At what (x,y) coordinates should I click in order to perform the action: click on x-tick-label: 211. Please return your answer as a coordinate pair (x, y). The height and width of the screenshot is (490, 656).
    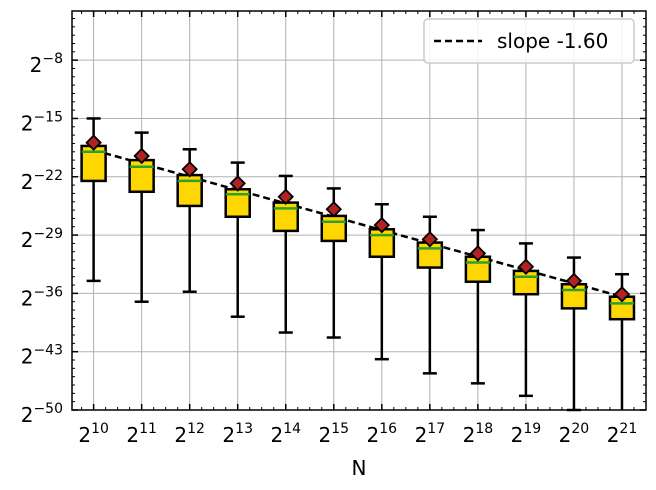
    Looking at the image, I should click on (141, 434).